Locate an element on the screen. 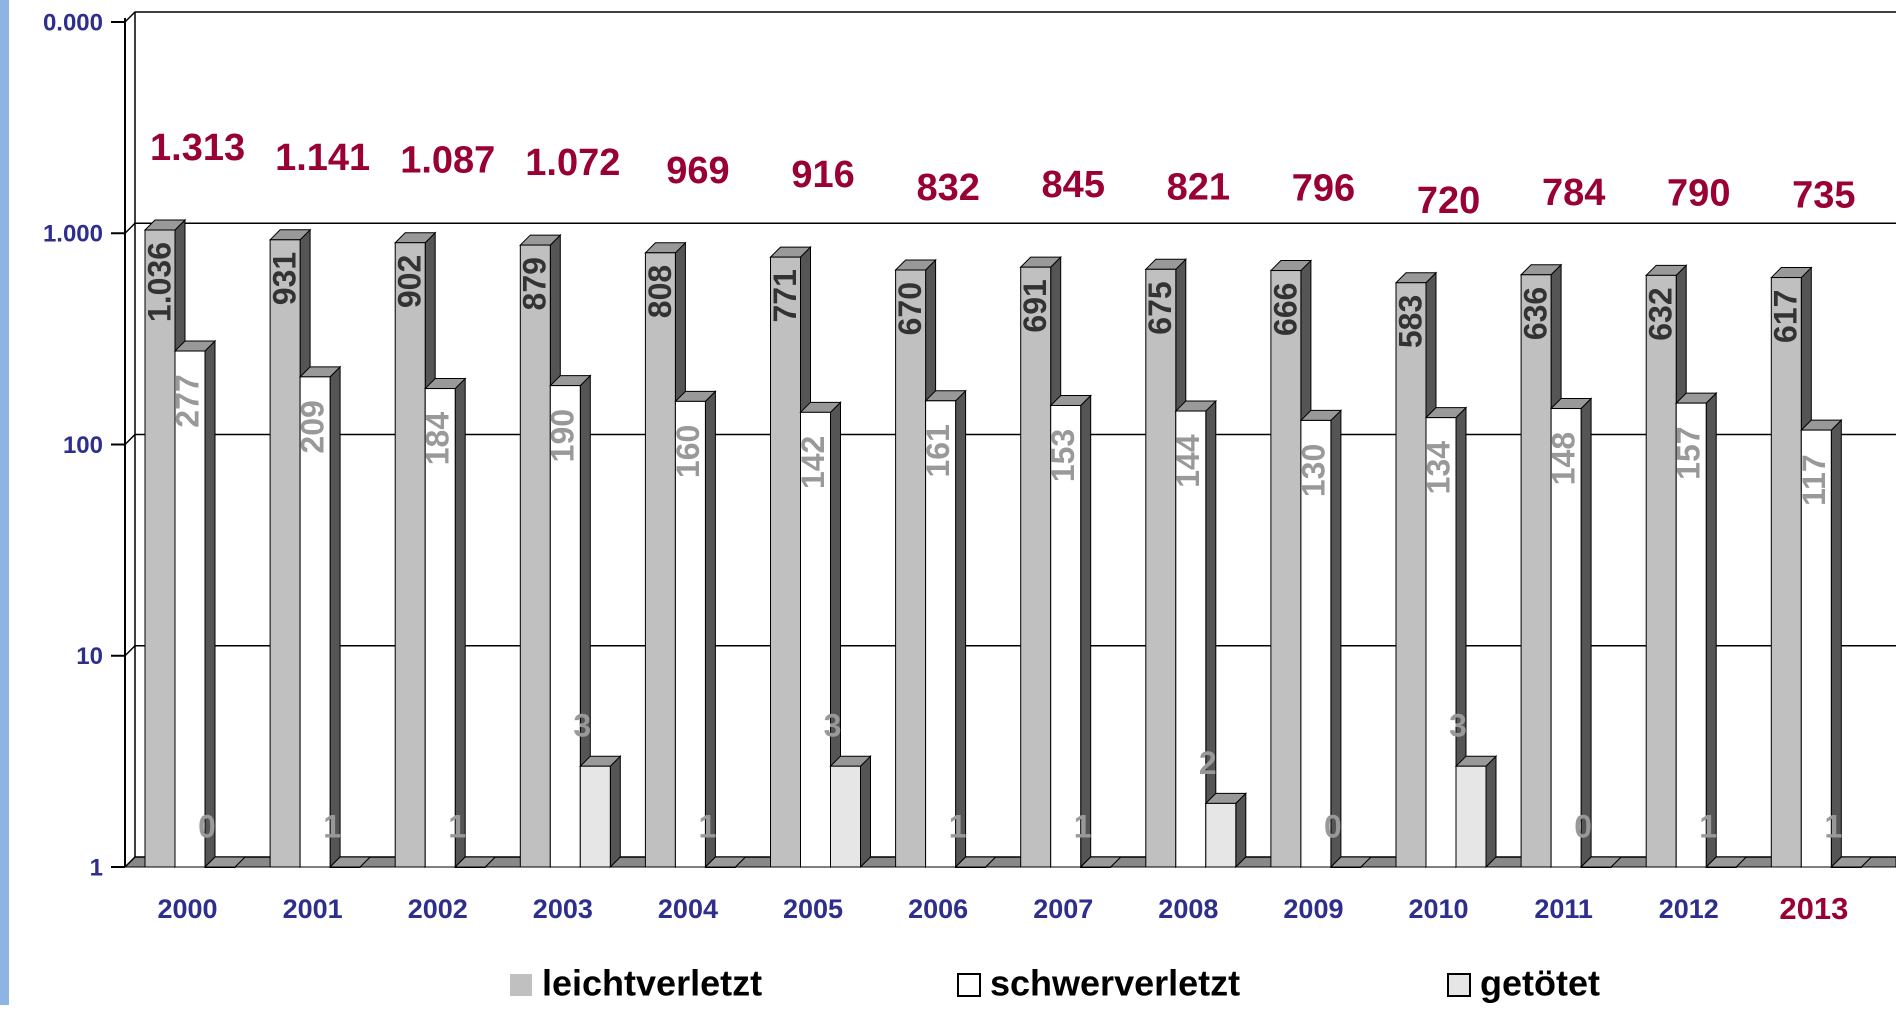  value-label: 617 is located at coordinates (1786, 316).